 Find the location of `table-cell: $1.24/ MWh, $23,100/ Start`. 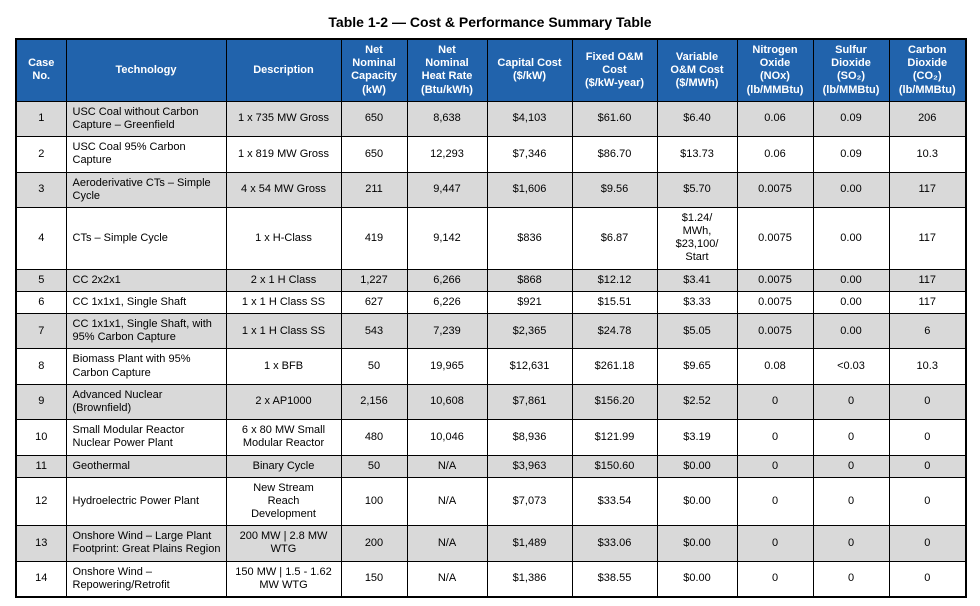

table-cell: $1.24/ MWh, $23,100/ Start is located at coordinates (697, 238).